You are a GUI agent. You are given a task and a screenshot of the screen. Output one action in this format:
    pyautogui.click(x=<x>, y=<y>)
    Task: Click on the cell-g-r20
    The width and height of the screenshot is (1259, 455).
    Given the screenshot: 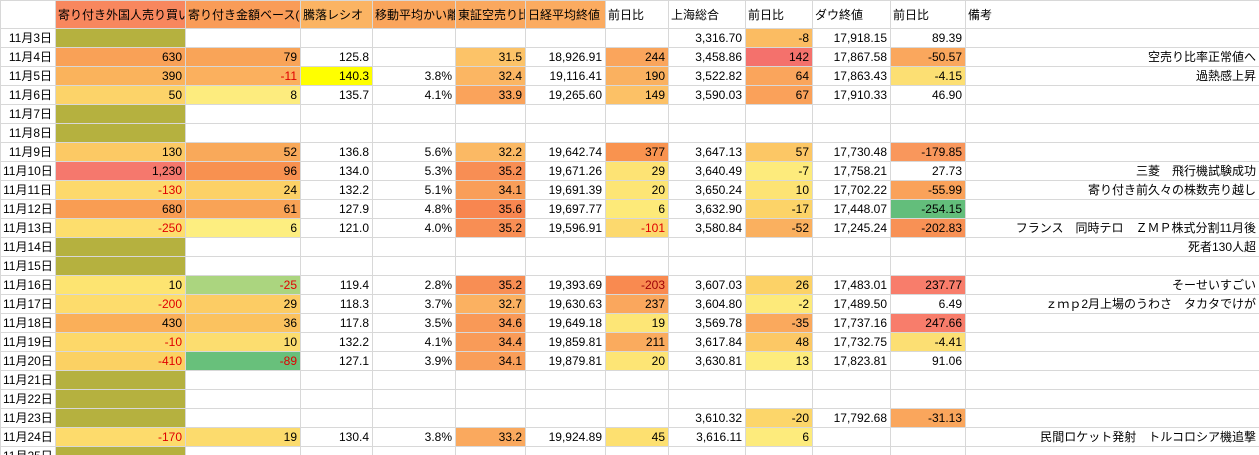 What is the action you would take?
    pyautogui.click(x=565, y=418)
    